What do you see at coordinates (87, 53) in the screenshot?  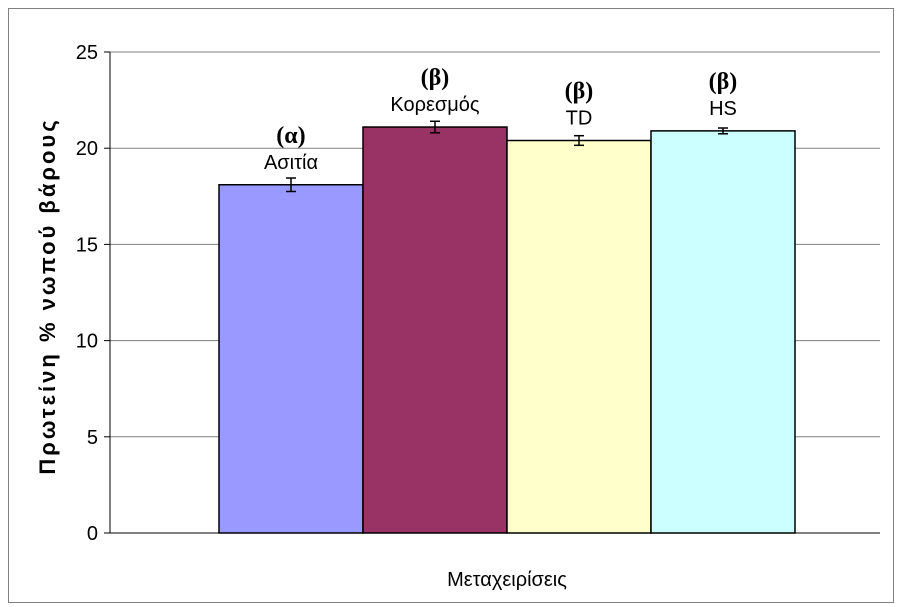 I see `y-tick-label: 25` at bounding box center [87, 53].